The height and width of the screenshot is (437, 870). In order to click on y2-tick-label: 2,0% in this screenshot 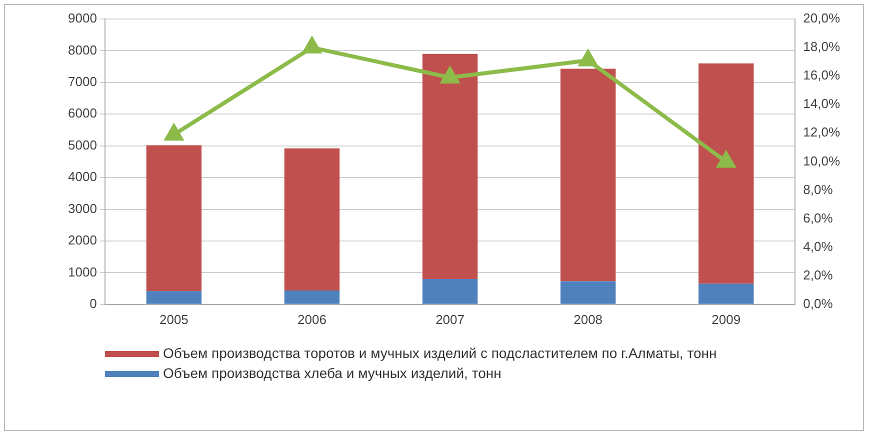, I will do `click(818, 274)`.